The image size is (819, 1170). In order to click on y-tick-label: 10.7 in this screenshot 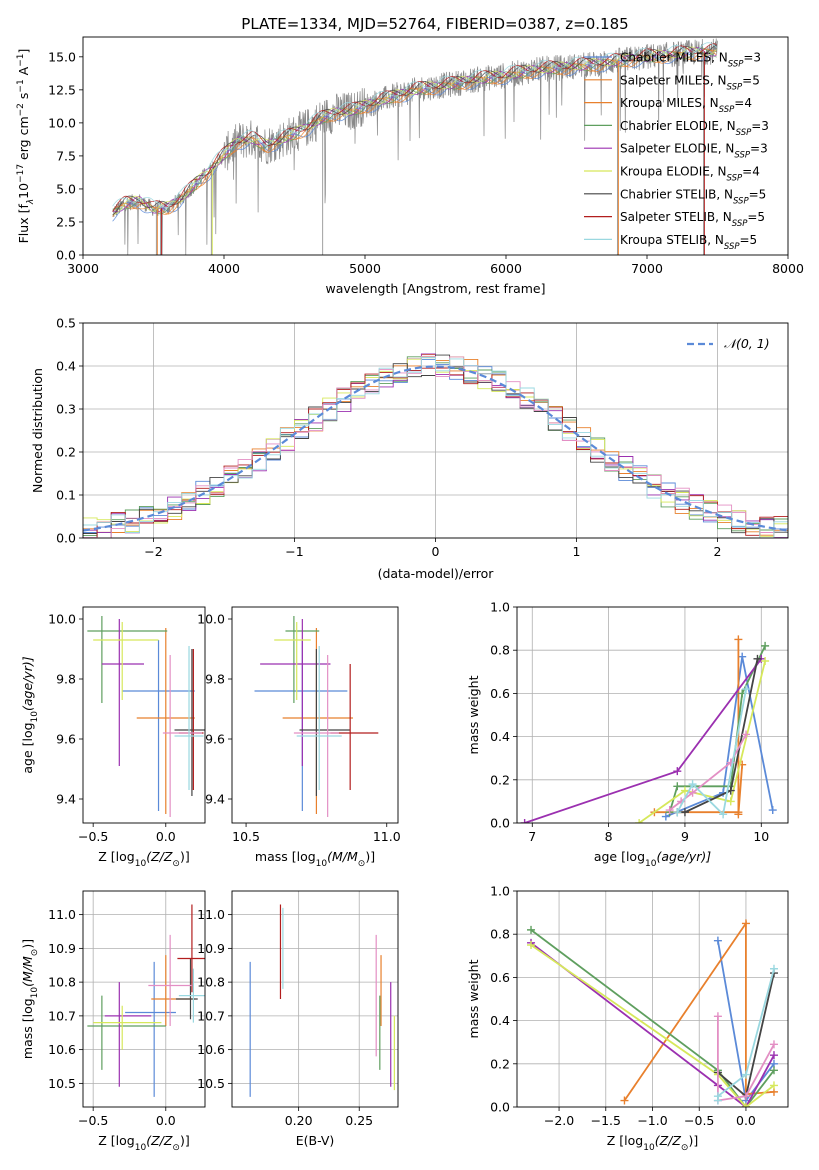, I will do `click(62, 1015)`.